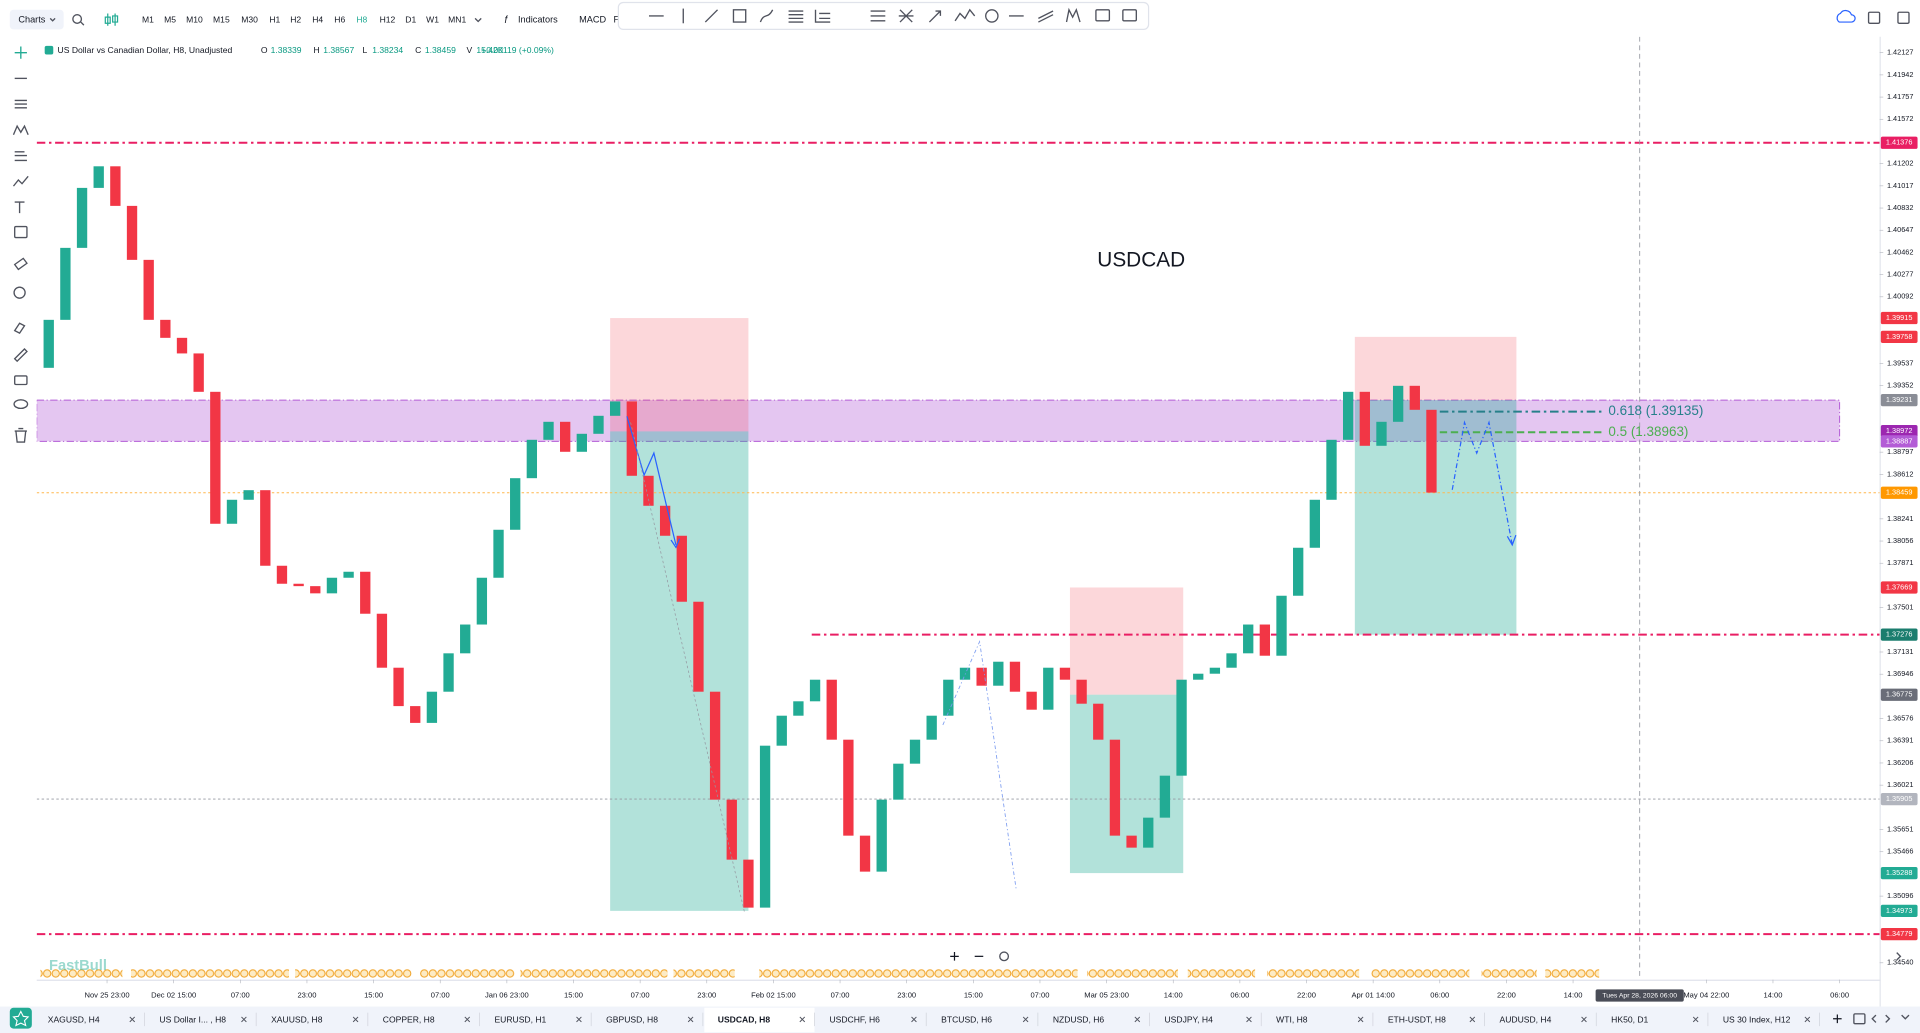  Describe the element at coordinates (1129, 15) in the screenshot. I see `tool-callout` at that location.